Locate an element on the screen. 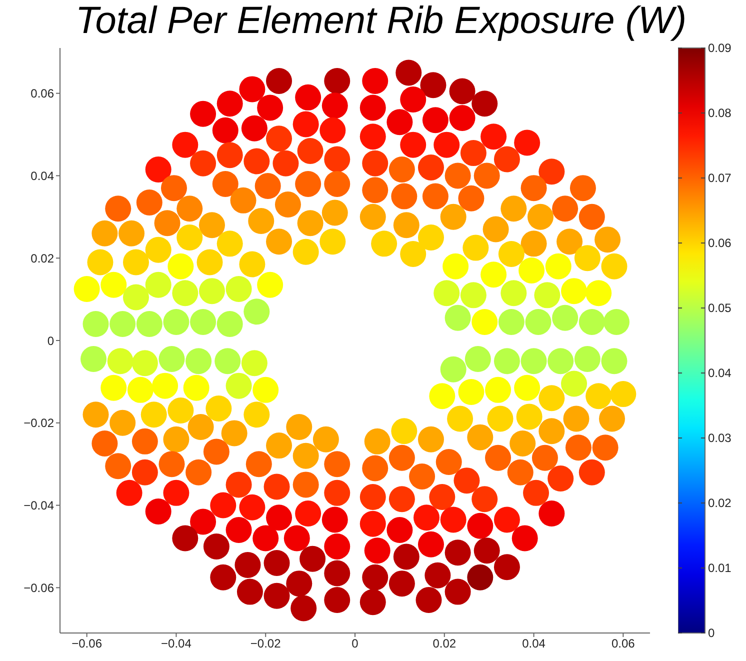 The height and width of the screenshot is (661, 746). y-tick-label: −0.06 is located at coordinates (39, 587).